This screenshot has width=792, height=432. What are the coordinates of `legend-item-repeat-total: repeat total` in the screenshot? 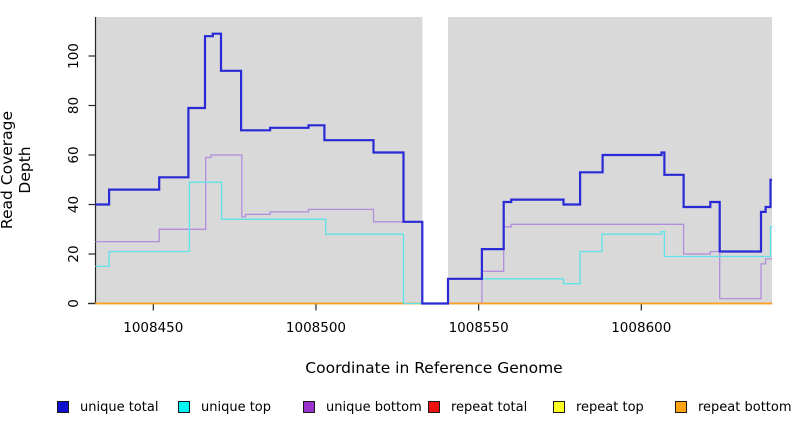 It's located at (477, 407).